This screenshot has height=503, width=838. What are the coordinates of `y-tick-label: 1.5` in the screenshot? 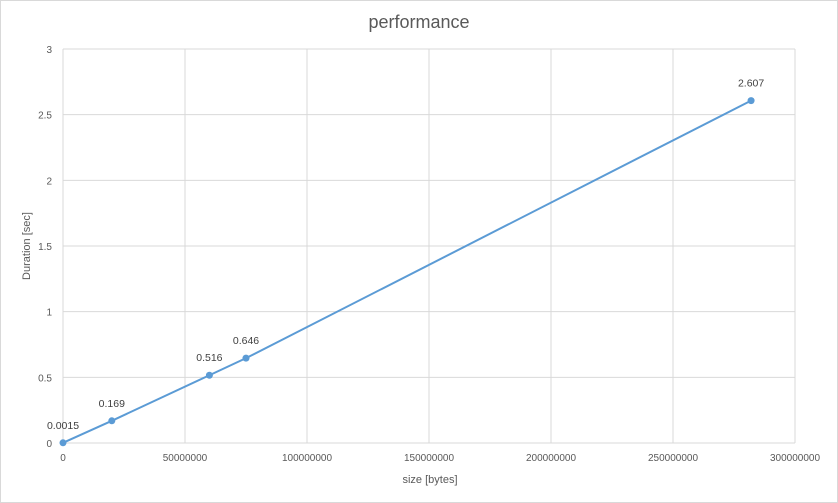 It's located at (45, 247).